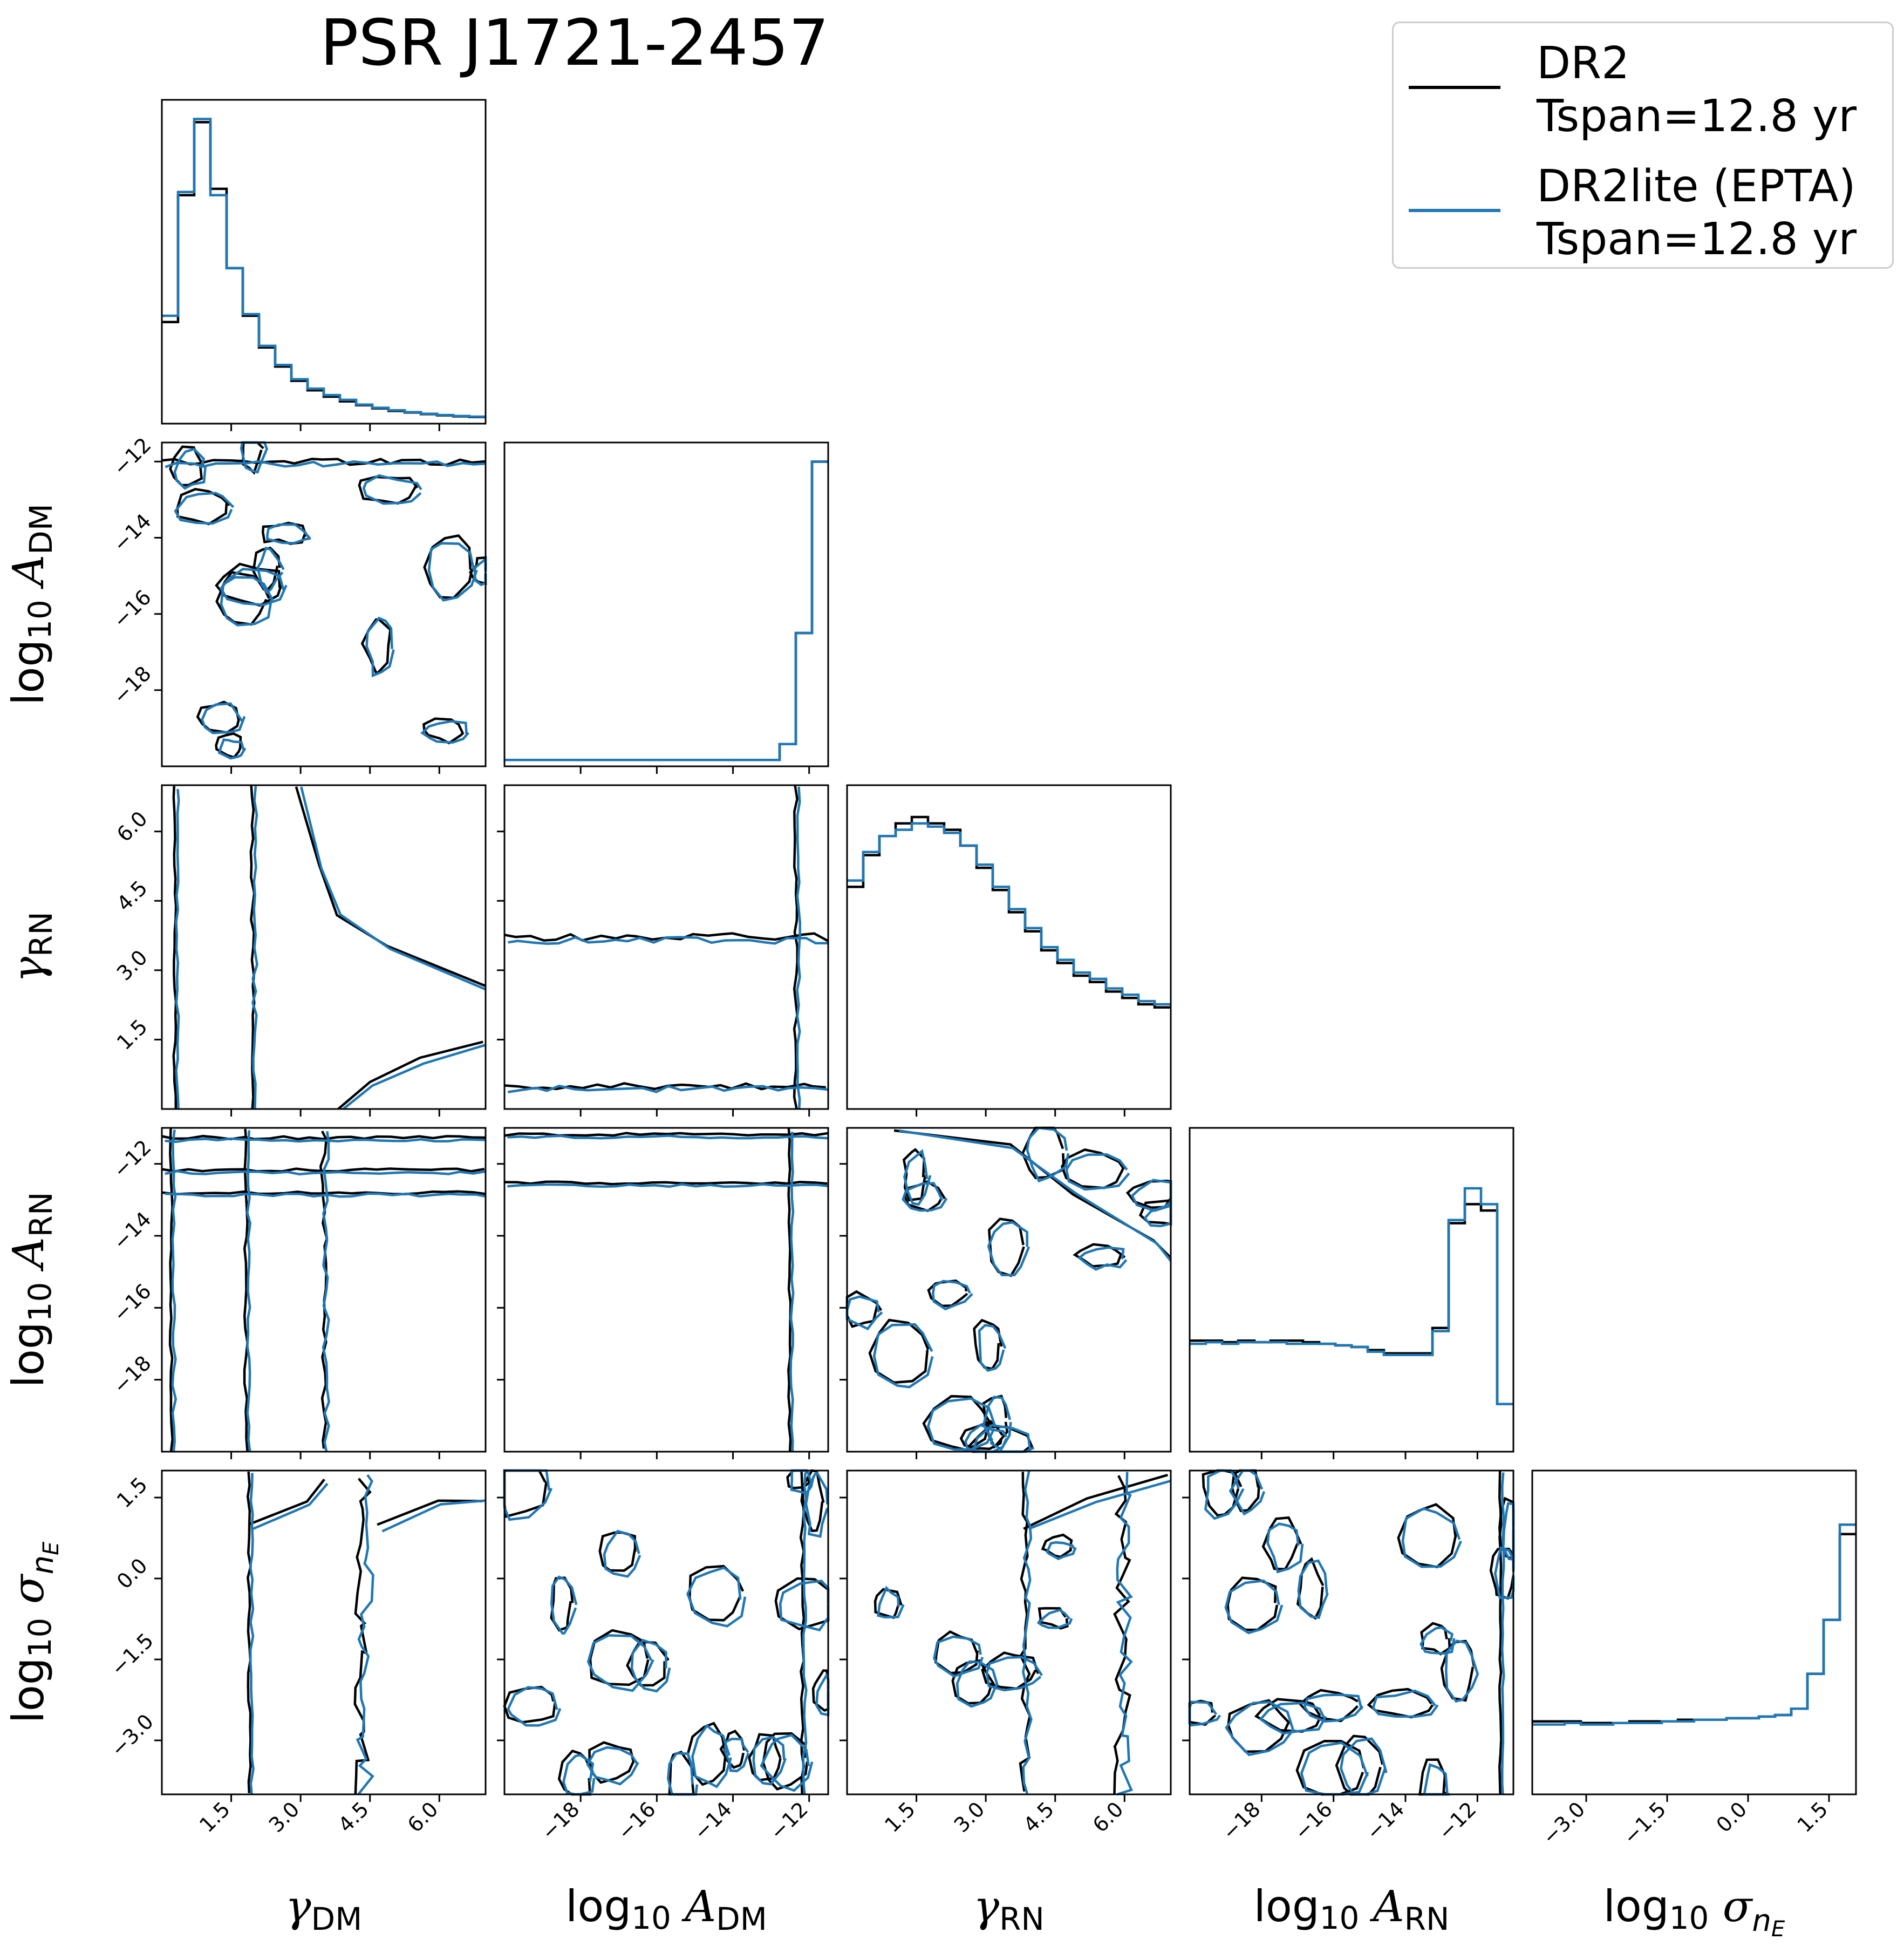  Describe the element at coordinates (1643, 88) in the screenshot. I see `legend-entry-dr2: DR2 Tspan=12.8 yr` at that location.